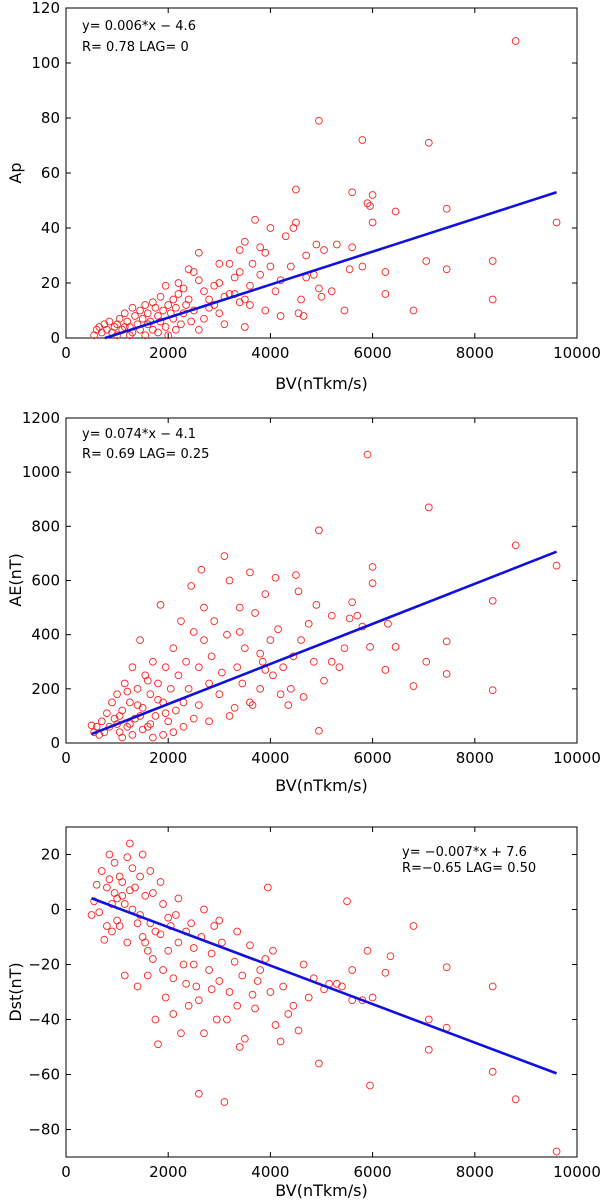 The width and height of the screenshot is (600, 1200). What do you see at coordinates (55, 743) in the screenshot?
I see `y-tick-label: 0` at bounding box center [55, 743].